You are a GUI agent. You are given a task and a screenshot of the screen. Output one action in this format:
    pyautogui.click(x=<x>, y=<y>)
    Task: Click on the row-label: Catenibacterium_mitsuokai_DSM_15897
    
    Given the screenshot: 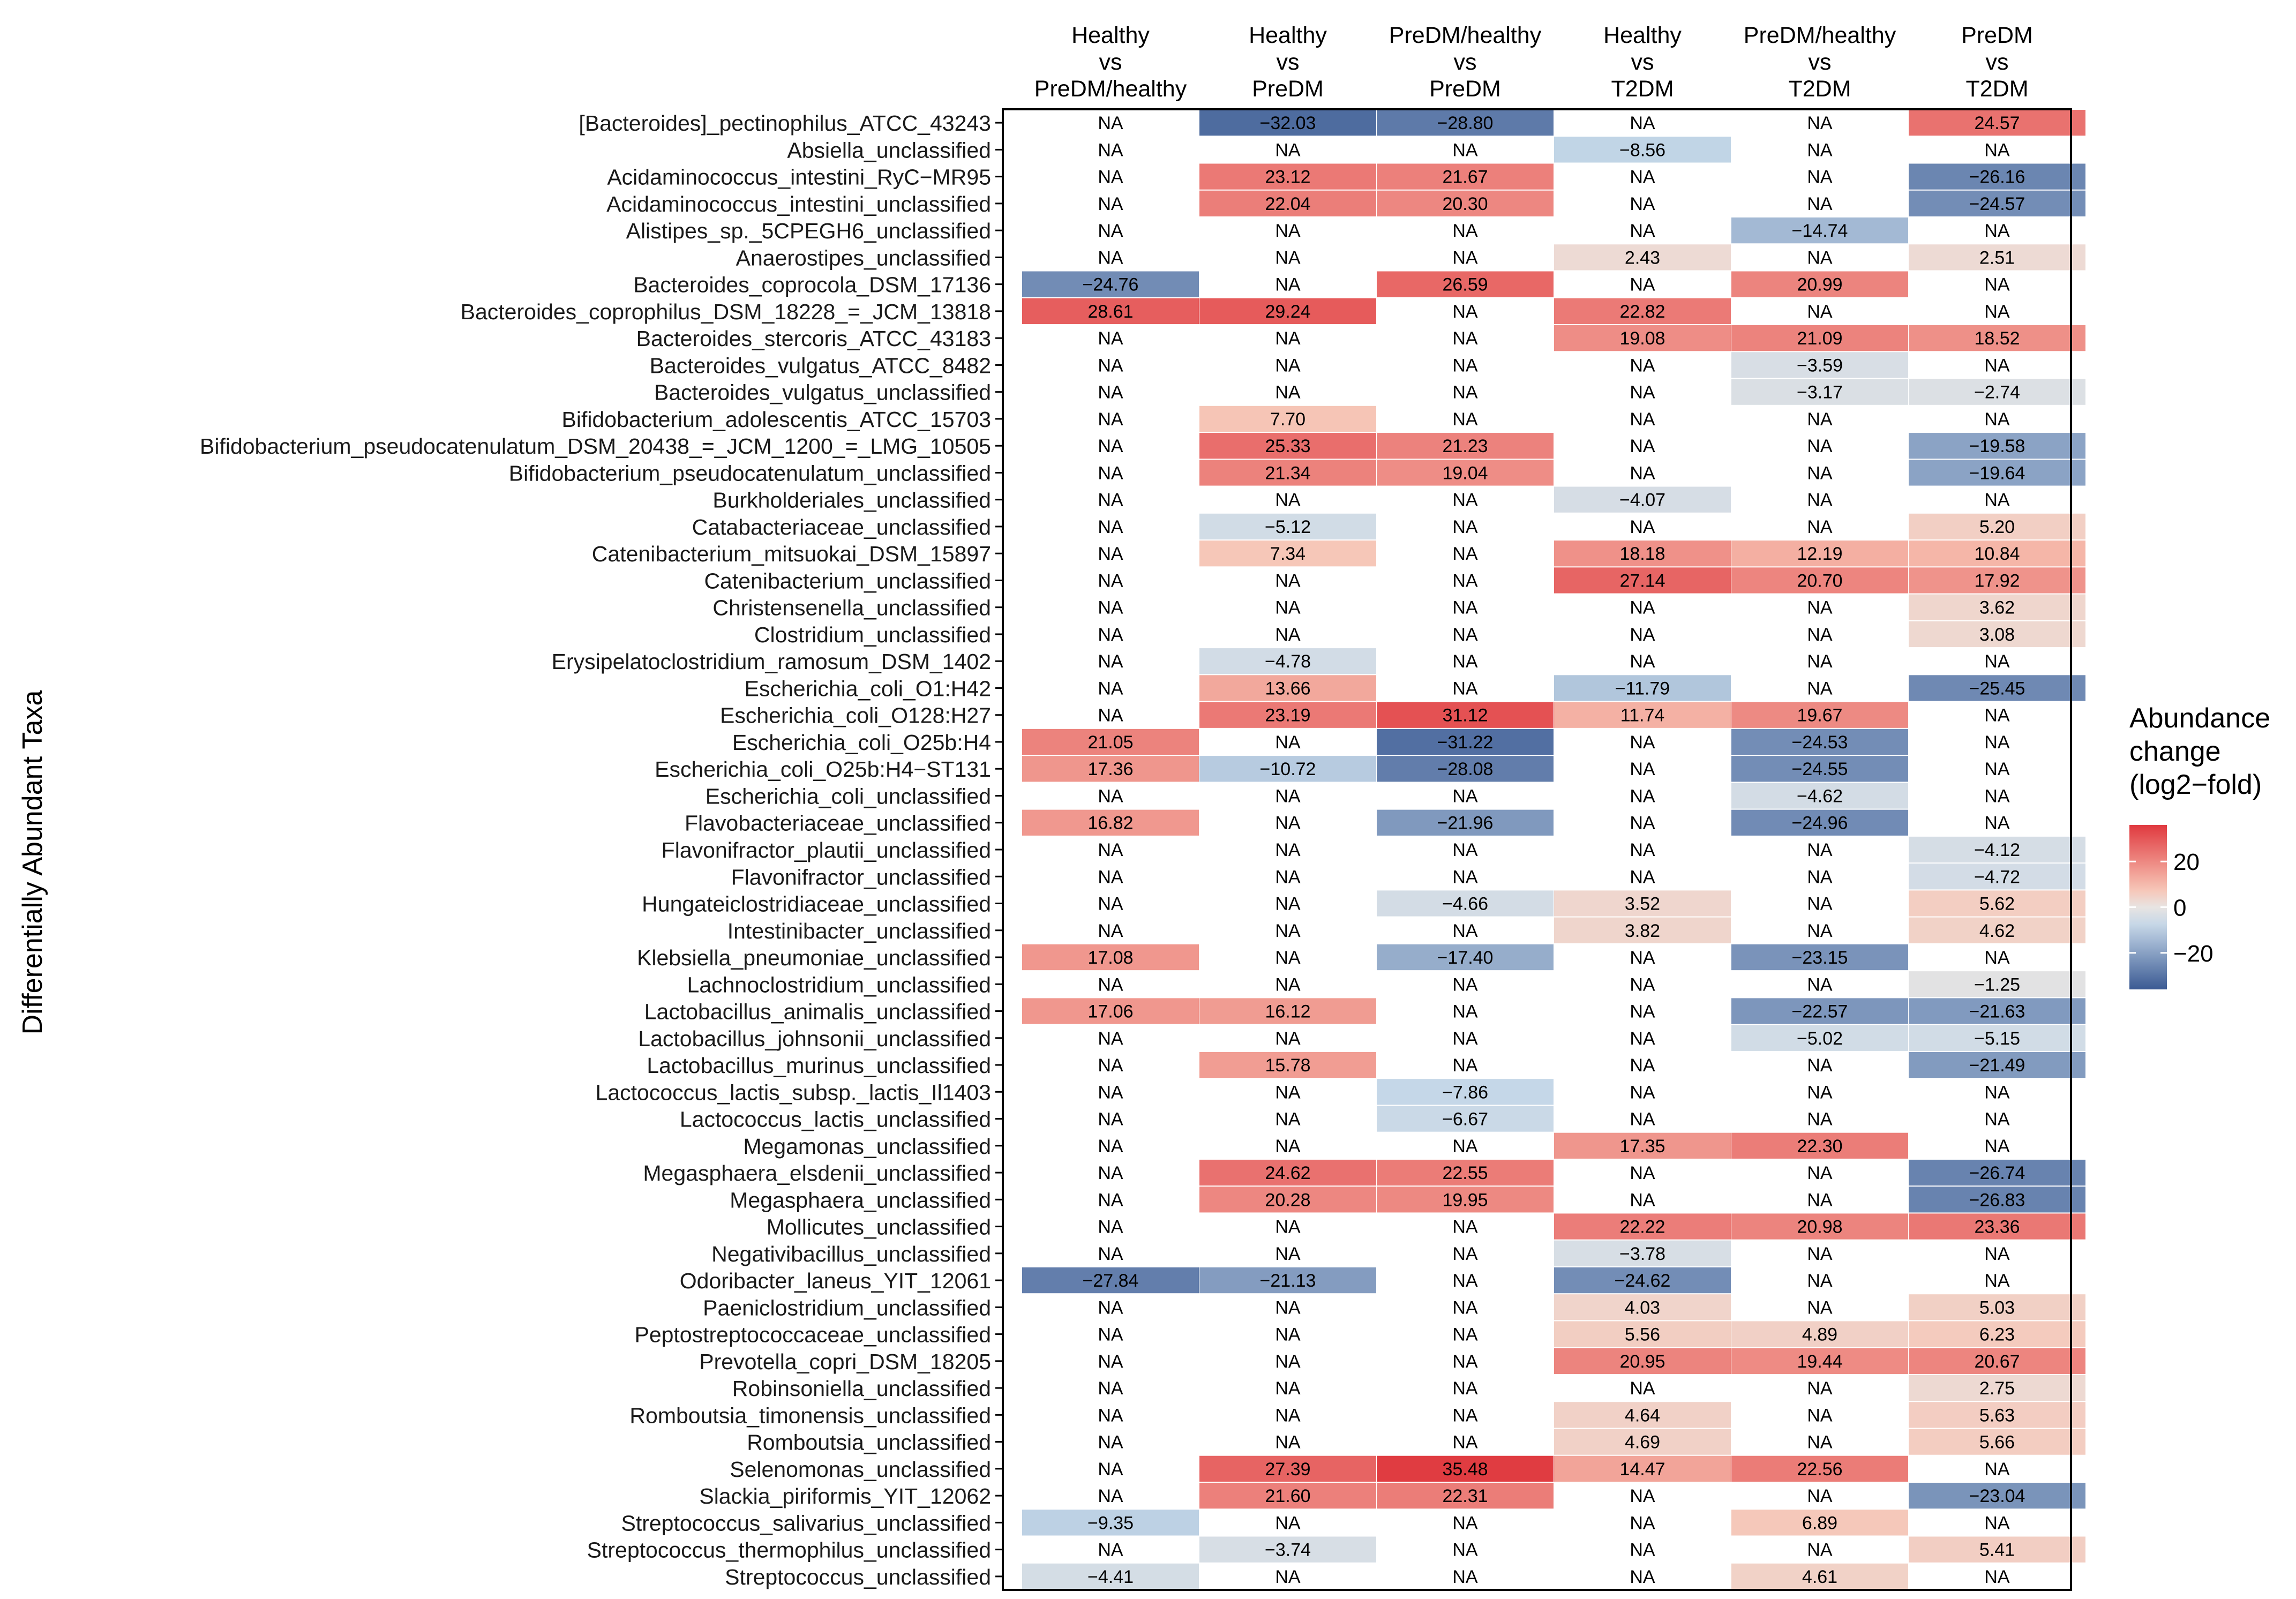 What is the action you would take?
    pyautogui.click(x=791, y=554)
    